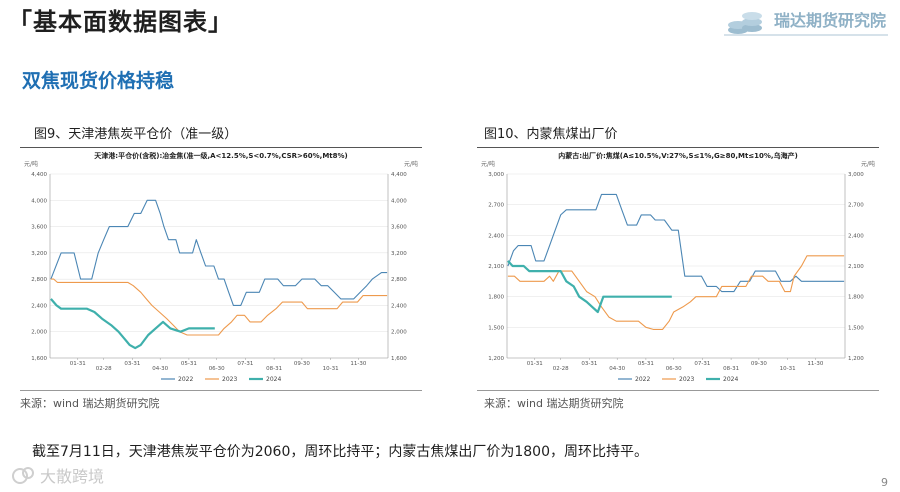  I want to click on y-tick-label-right: 3,000, so click(856, 175).